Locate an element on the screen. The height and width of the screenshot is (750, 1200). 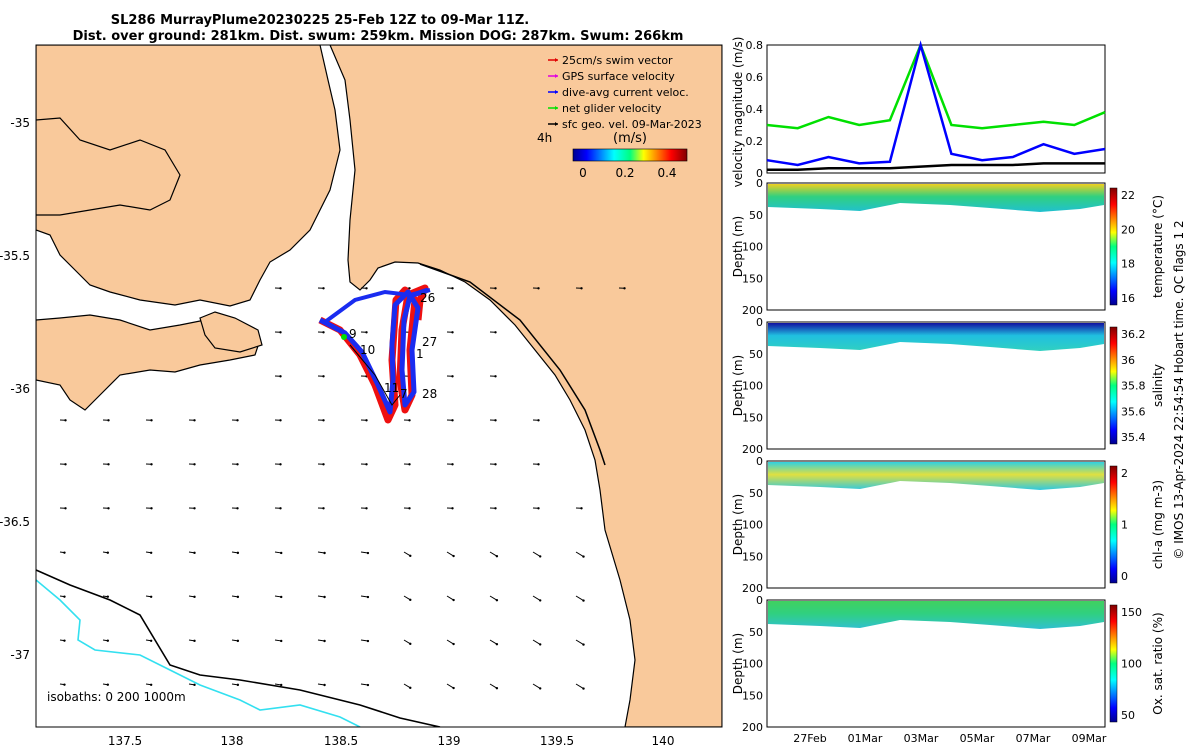
current-track is located at coordinates (373, 351).